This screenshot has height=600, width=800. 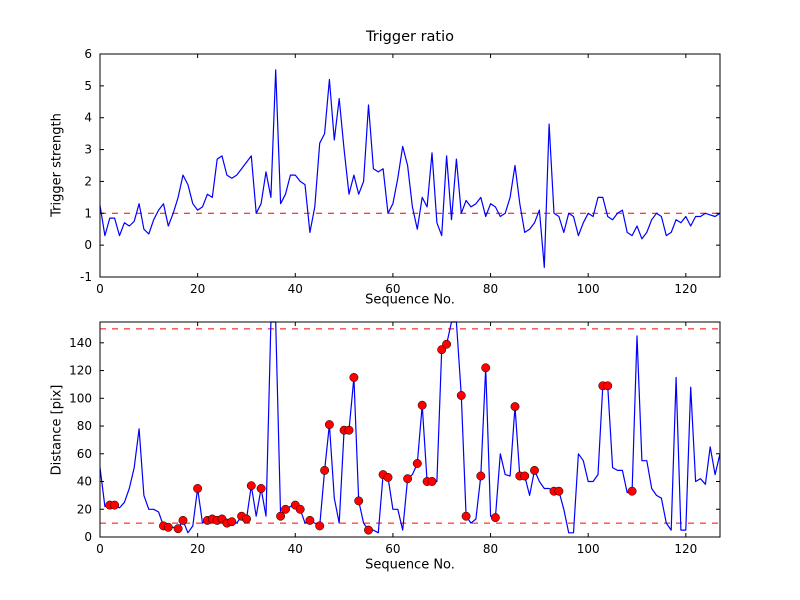 I want to click on bottom-x-axis-label: Sequence No., so click(x=410, y=565).